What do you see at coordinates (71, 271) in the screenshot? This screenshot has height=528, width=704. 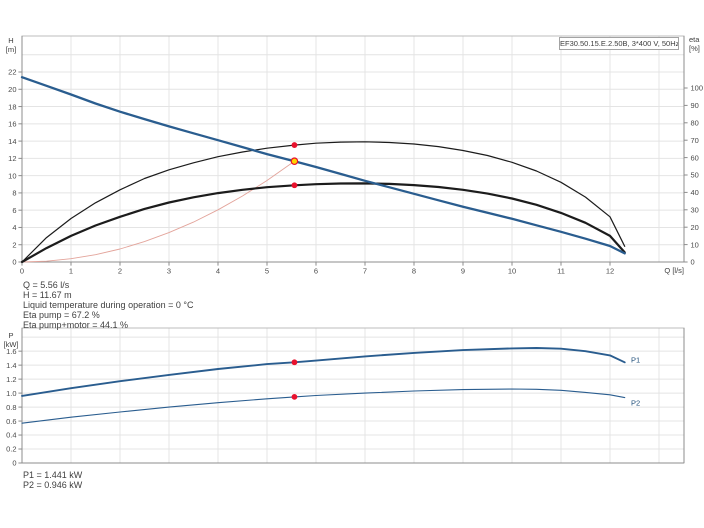 I see `q-tick-label: 1` at bounding box center [71, 271].